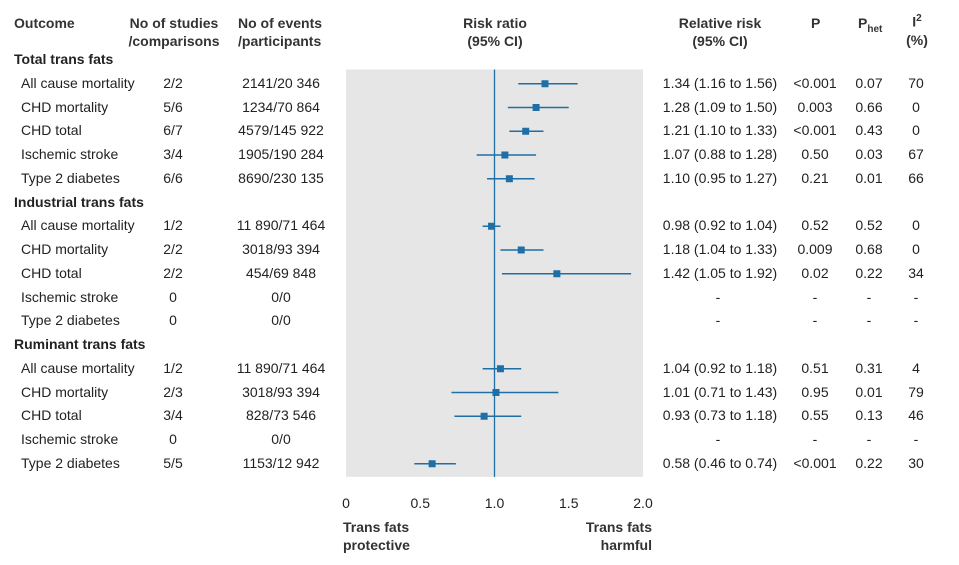 The width and height of the screenshot is (959, 565). What do you see at coordinates (495, 41) in the screenshot?
I see `header-rr-line2: (95% CI)` at bounding box center [495, 41].